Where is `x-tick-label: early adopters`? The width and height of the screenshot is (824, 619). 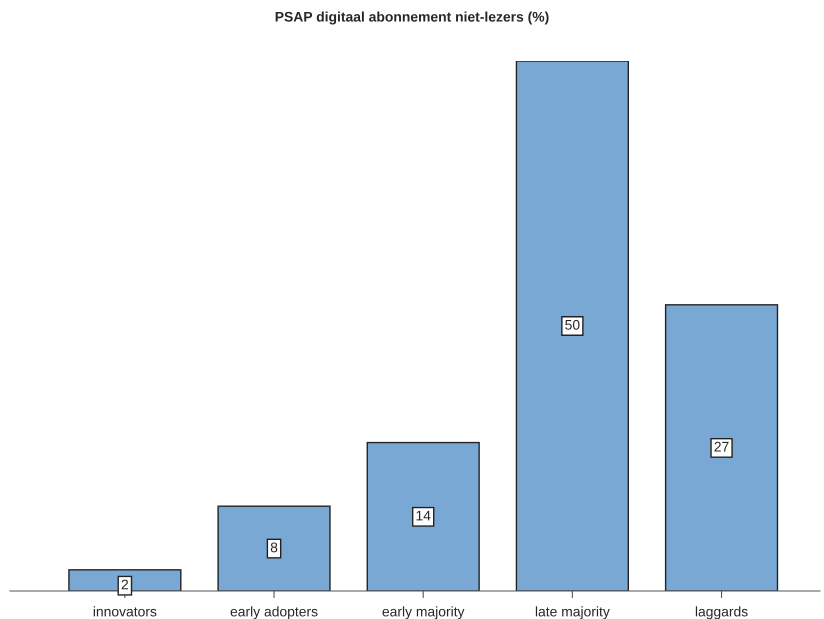 x-tick-label: early adopters is located at coordinates (274, 612).